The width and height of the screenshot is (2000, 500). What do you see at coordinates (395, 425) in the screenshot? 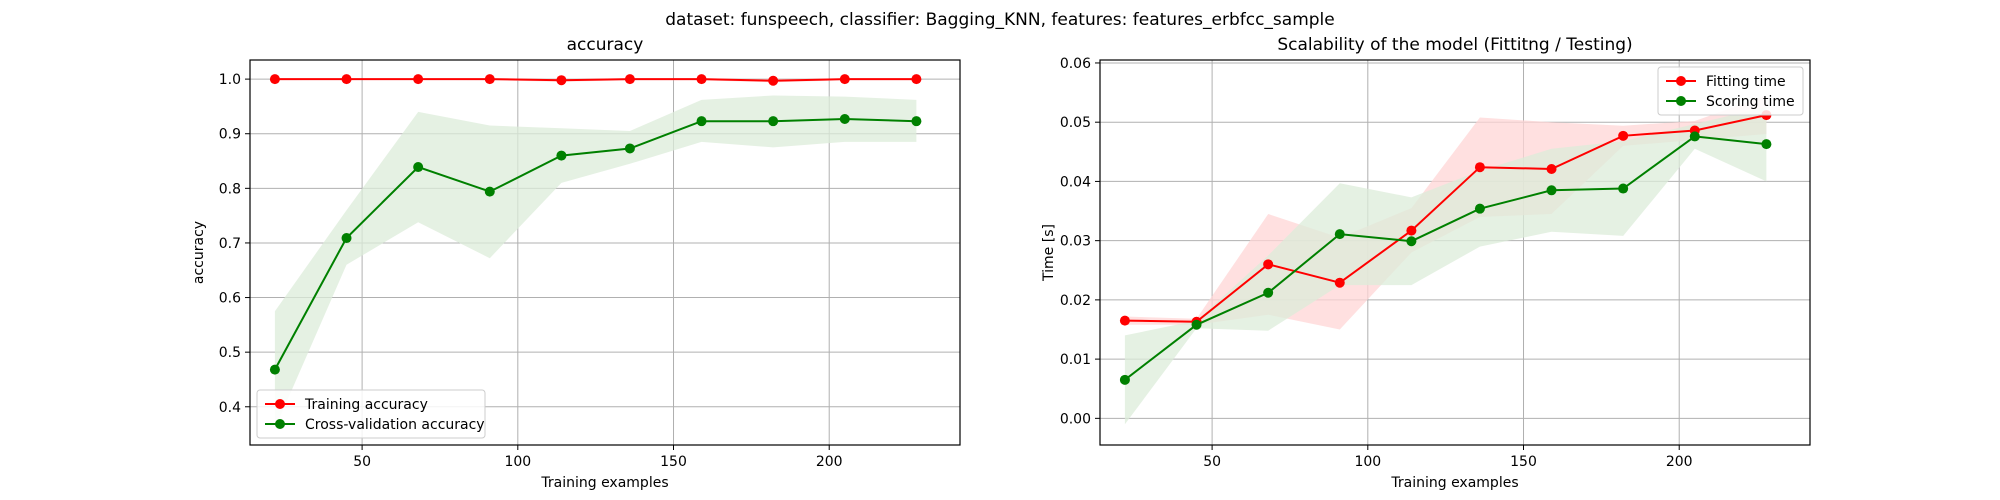
I see `accuracy-legend-label-2: Cross-validation accuracy` at bounding box center [395, 425].